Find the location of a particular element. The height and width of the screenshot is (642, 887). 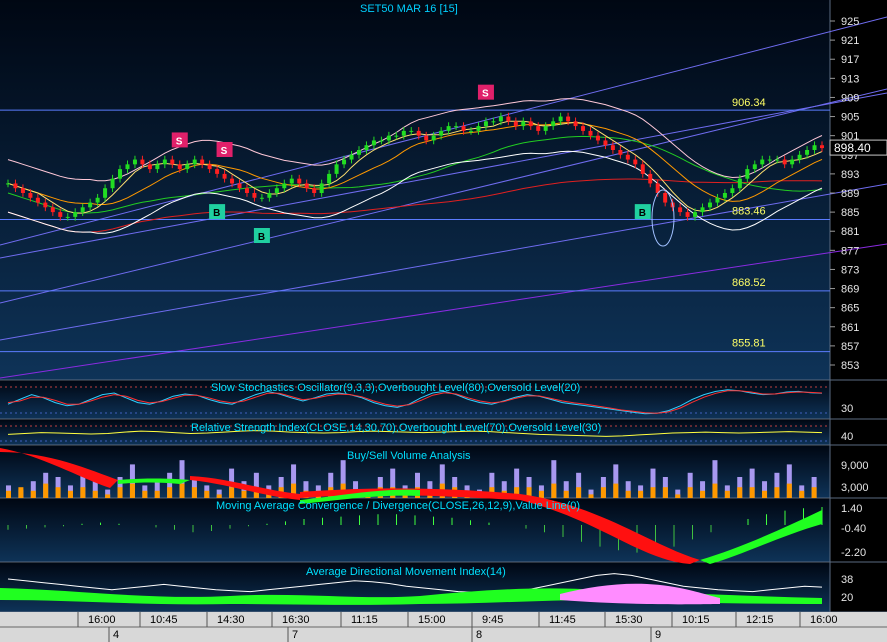

last-price-box is located at coordinates (858, 147).